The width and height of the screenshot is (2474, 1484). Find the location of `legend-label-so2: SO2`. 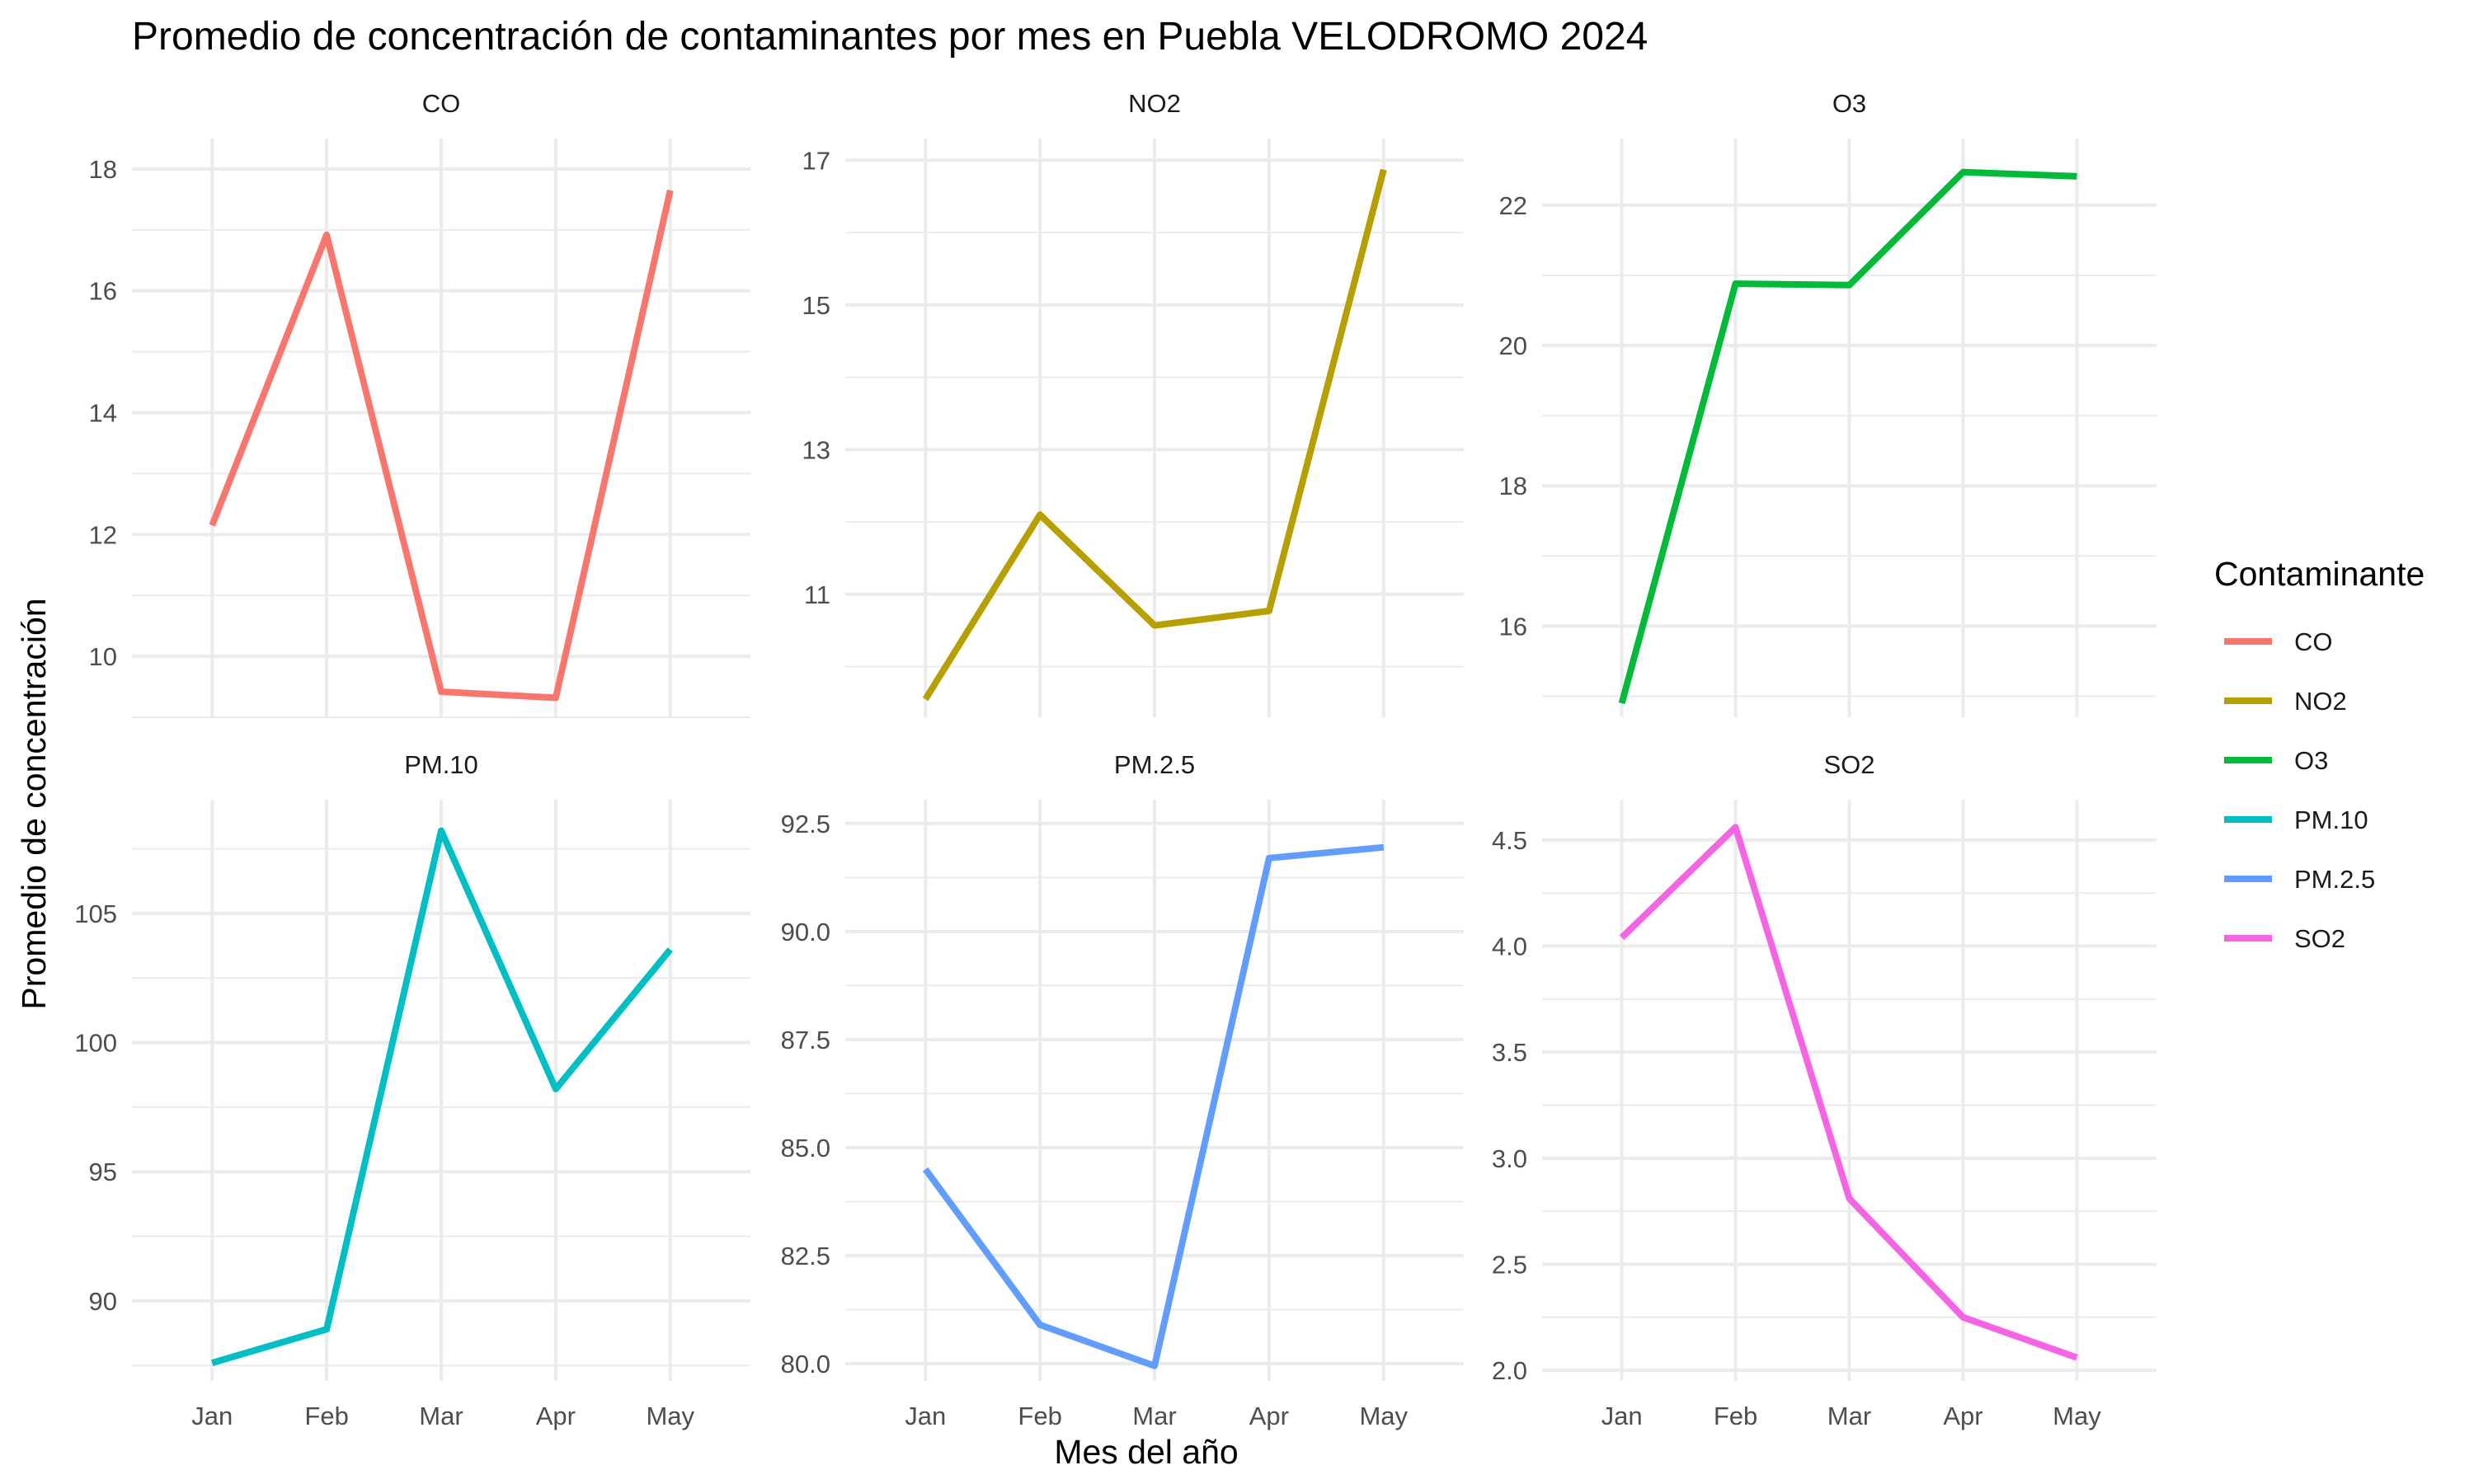

legend-label-so2: SO2 is located at coordinates (2319, 938).